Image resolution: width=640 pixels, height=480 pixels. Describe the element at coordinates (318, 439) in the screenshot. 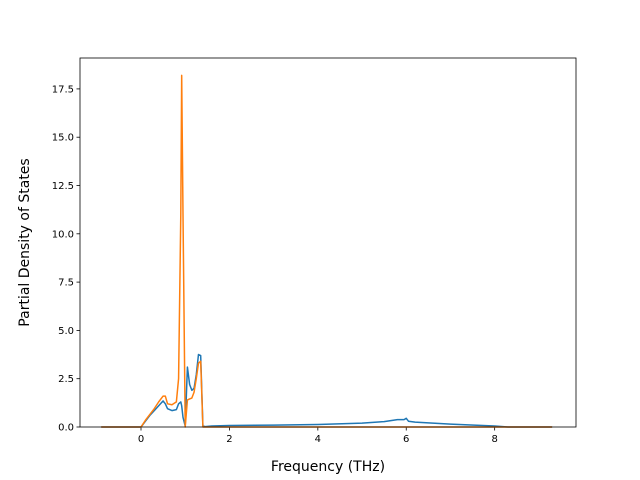

I see `x-tick-label: 4` at that location.